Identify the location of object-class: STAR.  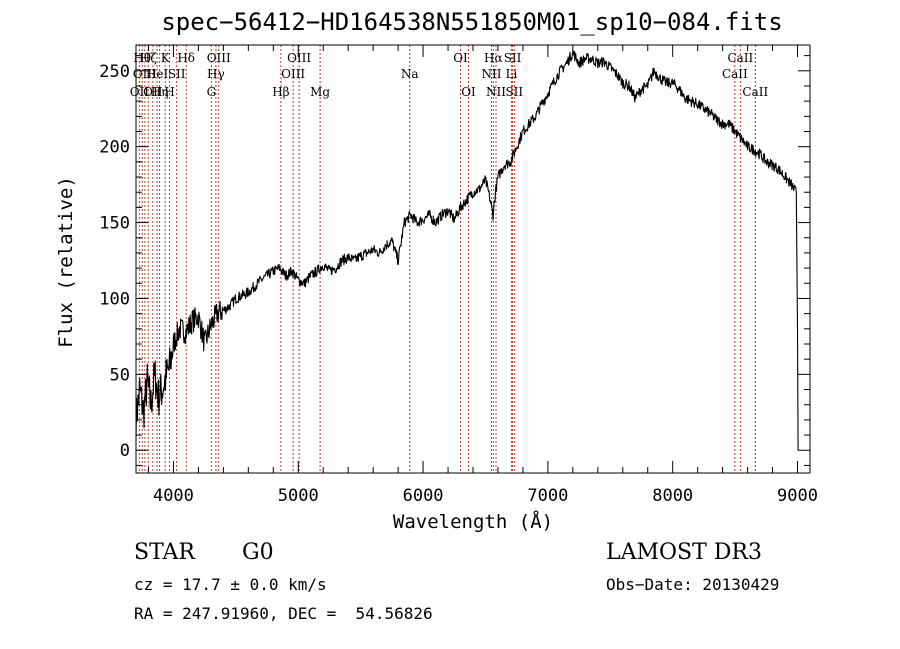
(164, 552).